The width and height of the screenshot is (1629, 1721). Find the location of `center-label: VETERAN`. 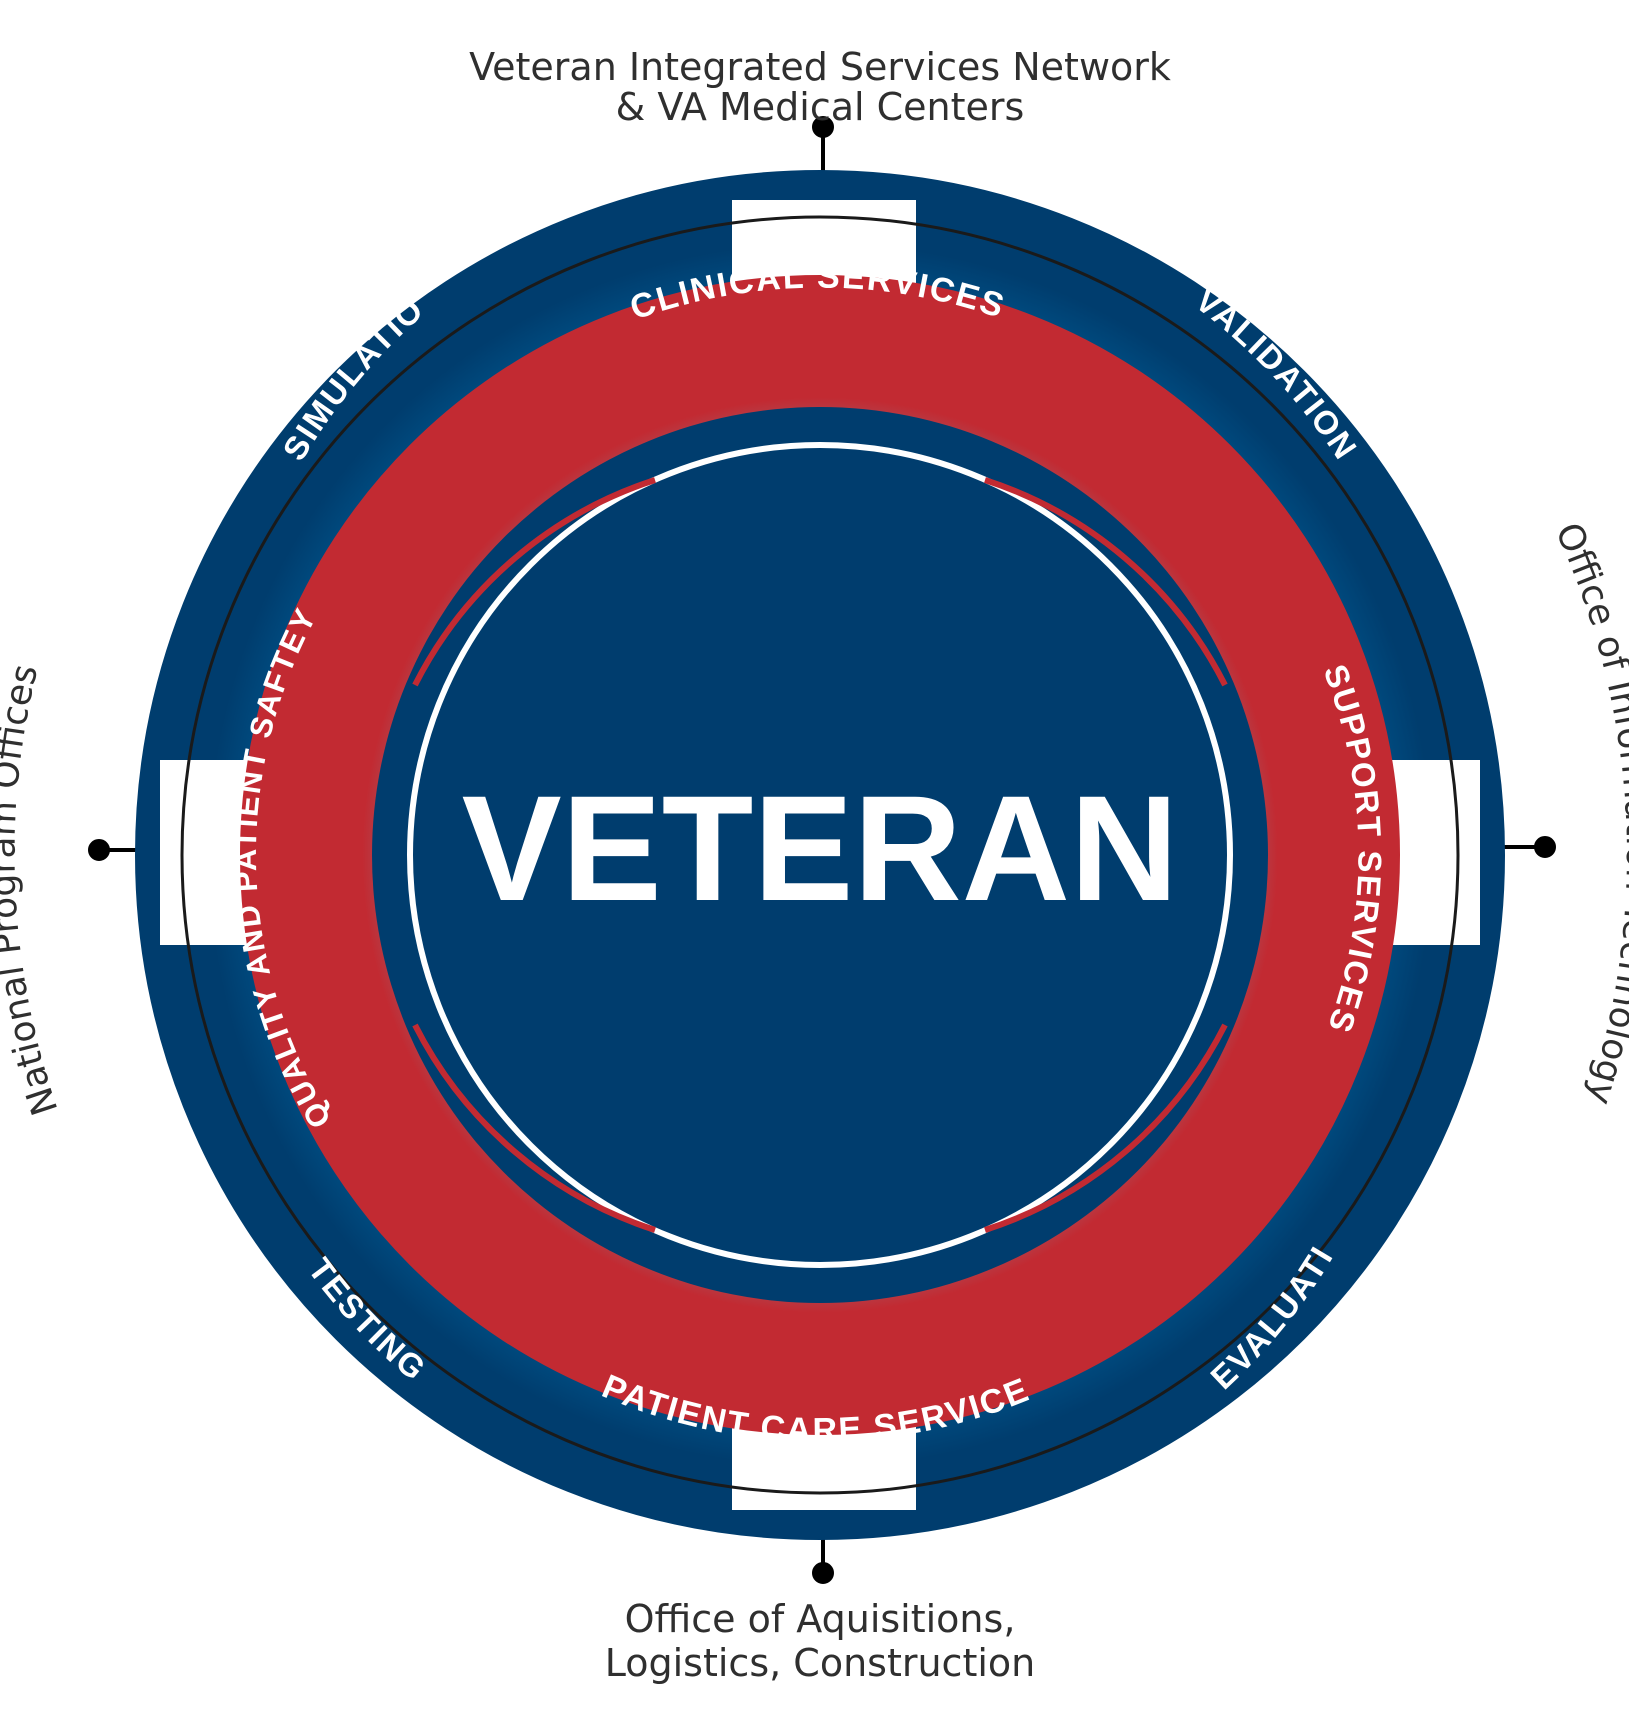

center-label: VETERAN is located at coordinates (820, 848).